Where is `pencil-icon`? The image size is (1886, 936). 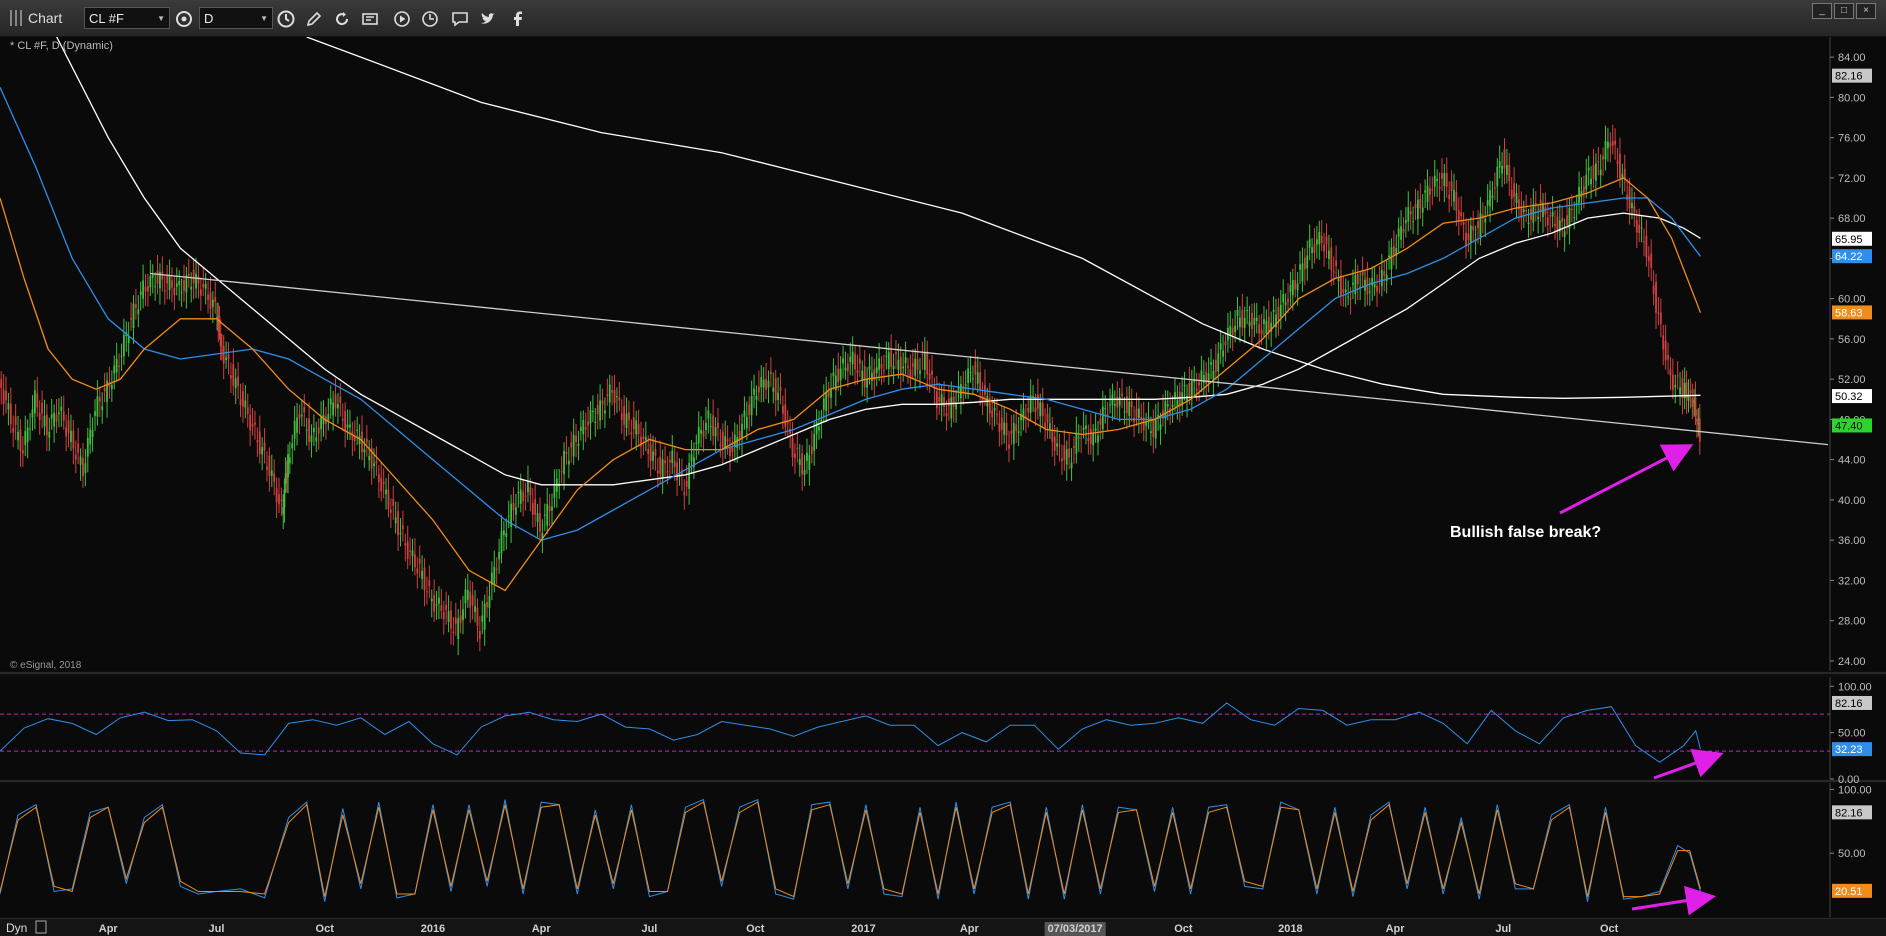 pencil-icon is located at coordinates (314, 19).